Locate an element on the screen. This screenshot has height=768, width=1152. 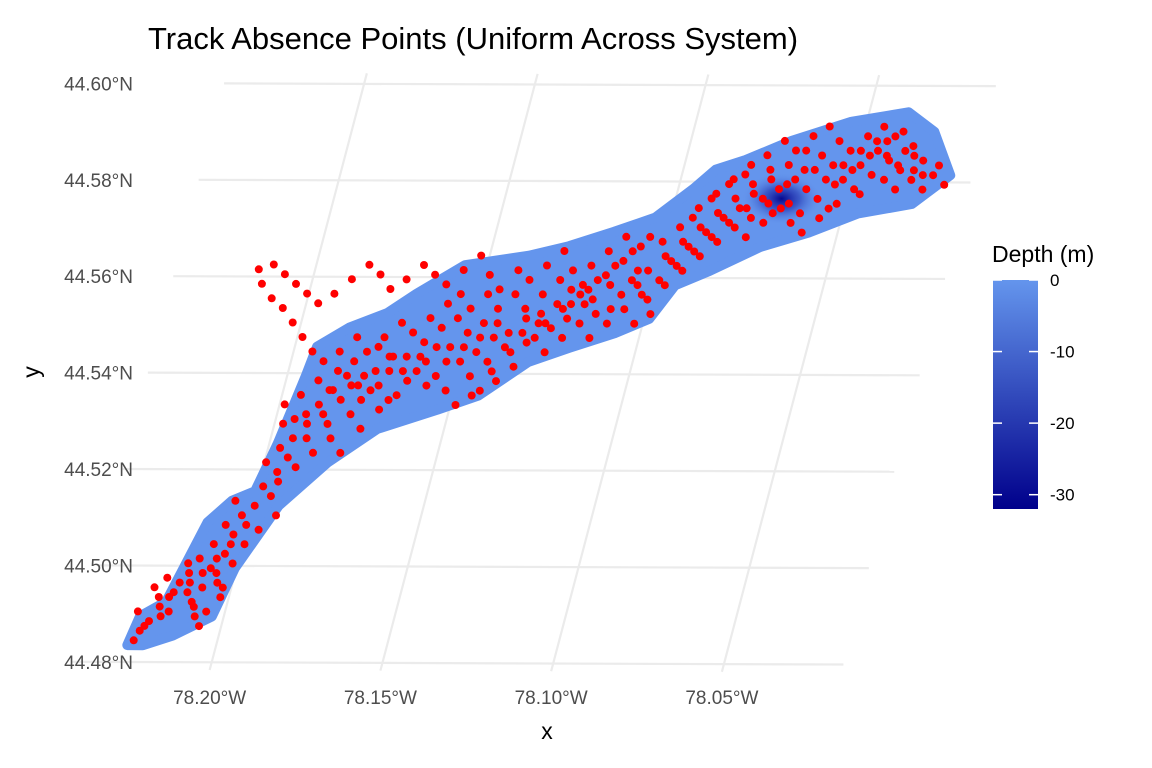
y-tick-label: 44.60°N is located at coordinates (98, 84).